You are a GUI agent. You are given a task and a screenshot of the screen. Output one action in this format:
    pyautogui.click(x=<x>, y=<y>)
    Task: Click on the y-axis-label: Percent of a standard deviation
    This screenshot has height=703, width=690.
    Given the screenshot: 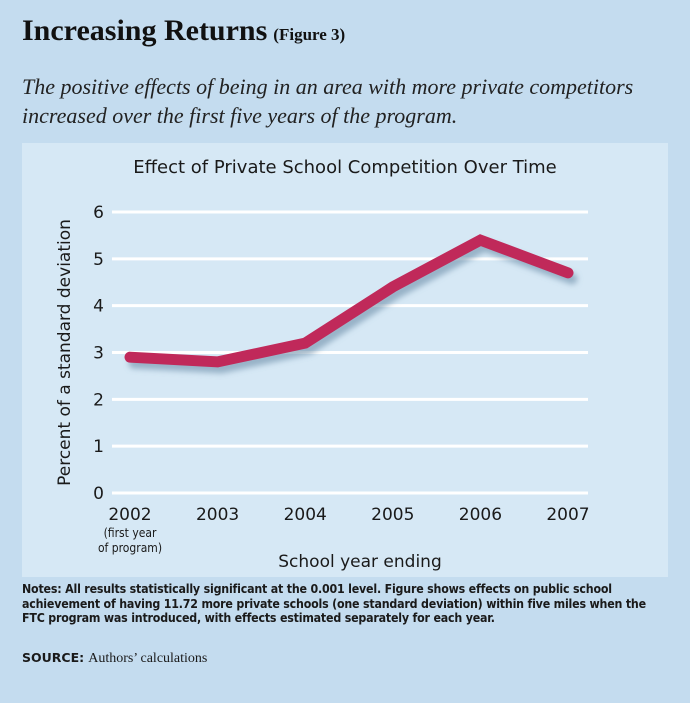 What is the action you would take?
    pyautogui.click(x=65, y=352)
    